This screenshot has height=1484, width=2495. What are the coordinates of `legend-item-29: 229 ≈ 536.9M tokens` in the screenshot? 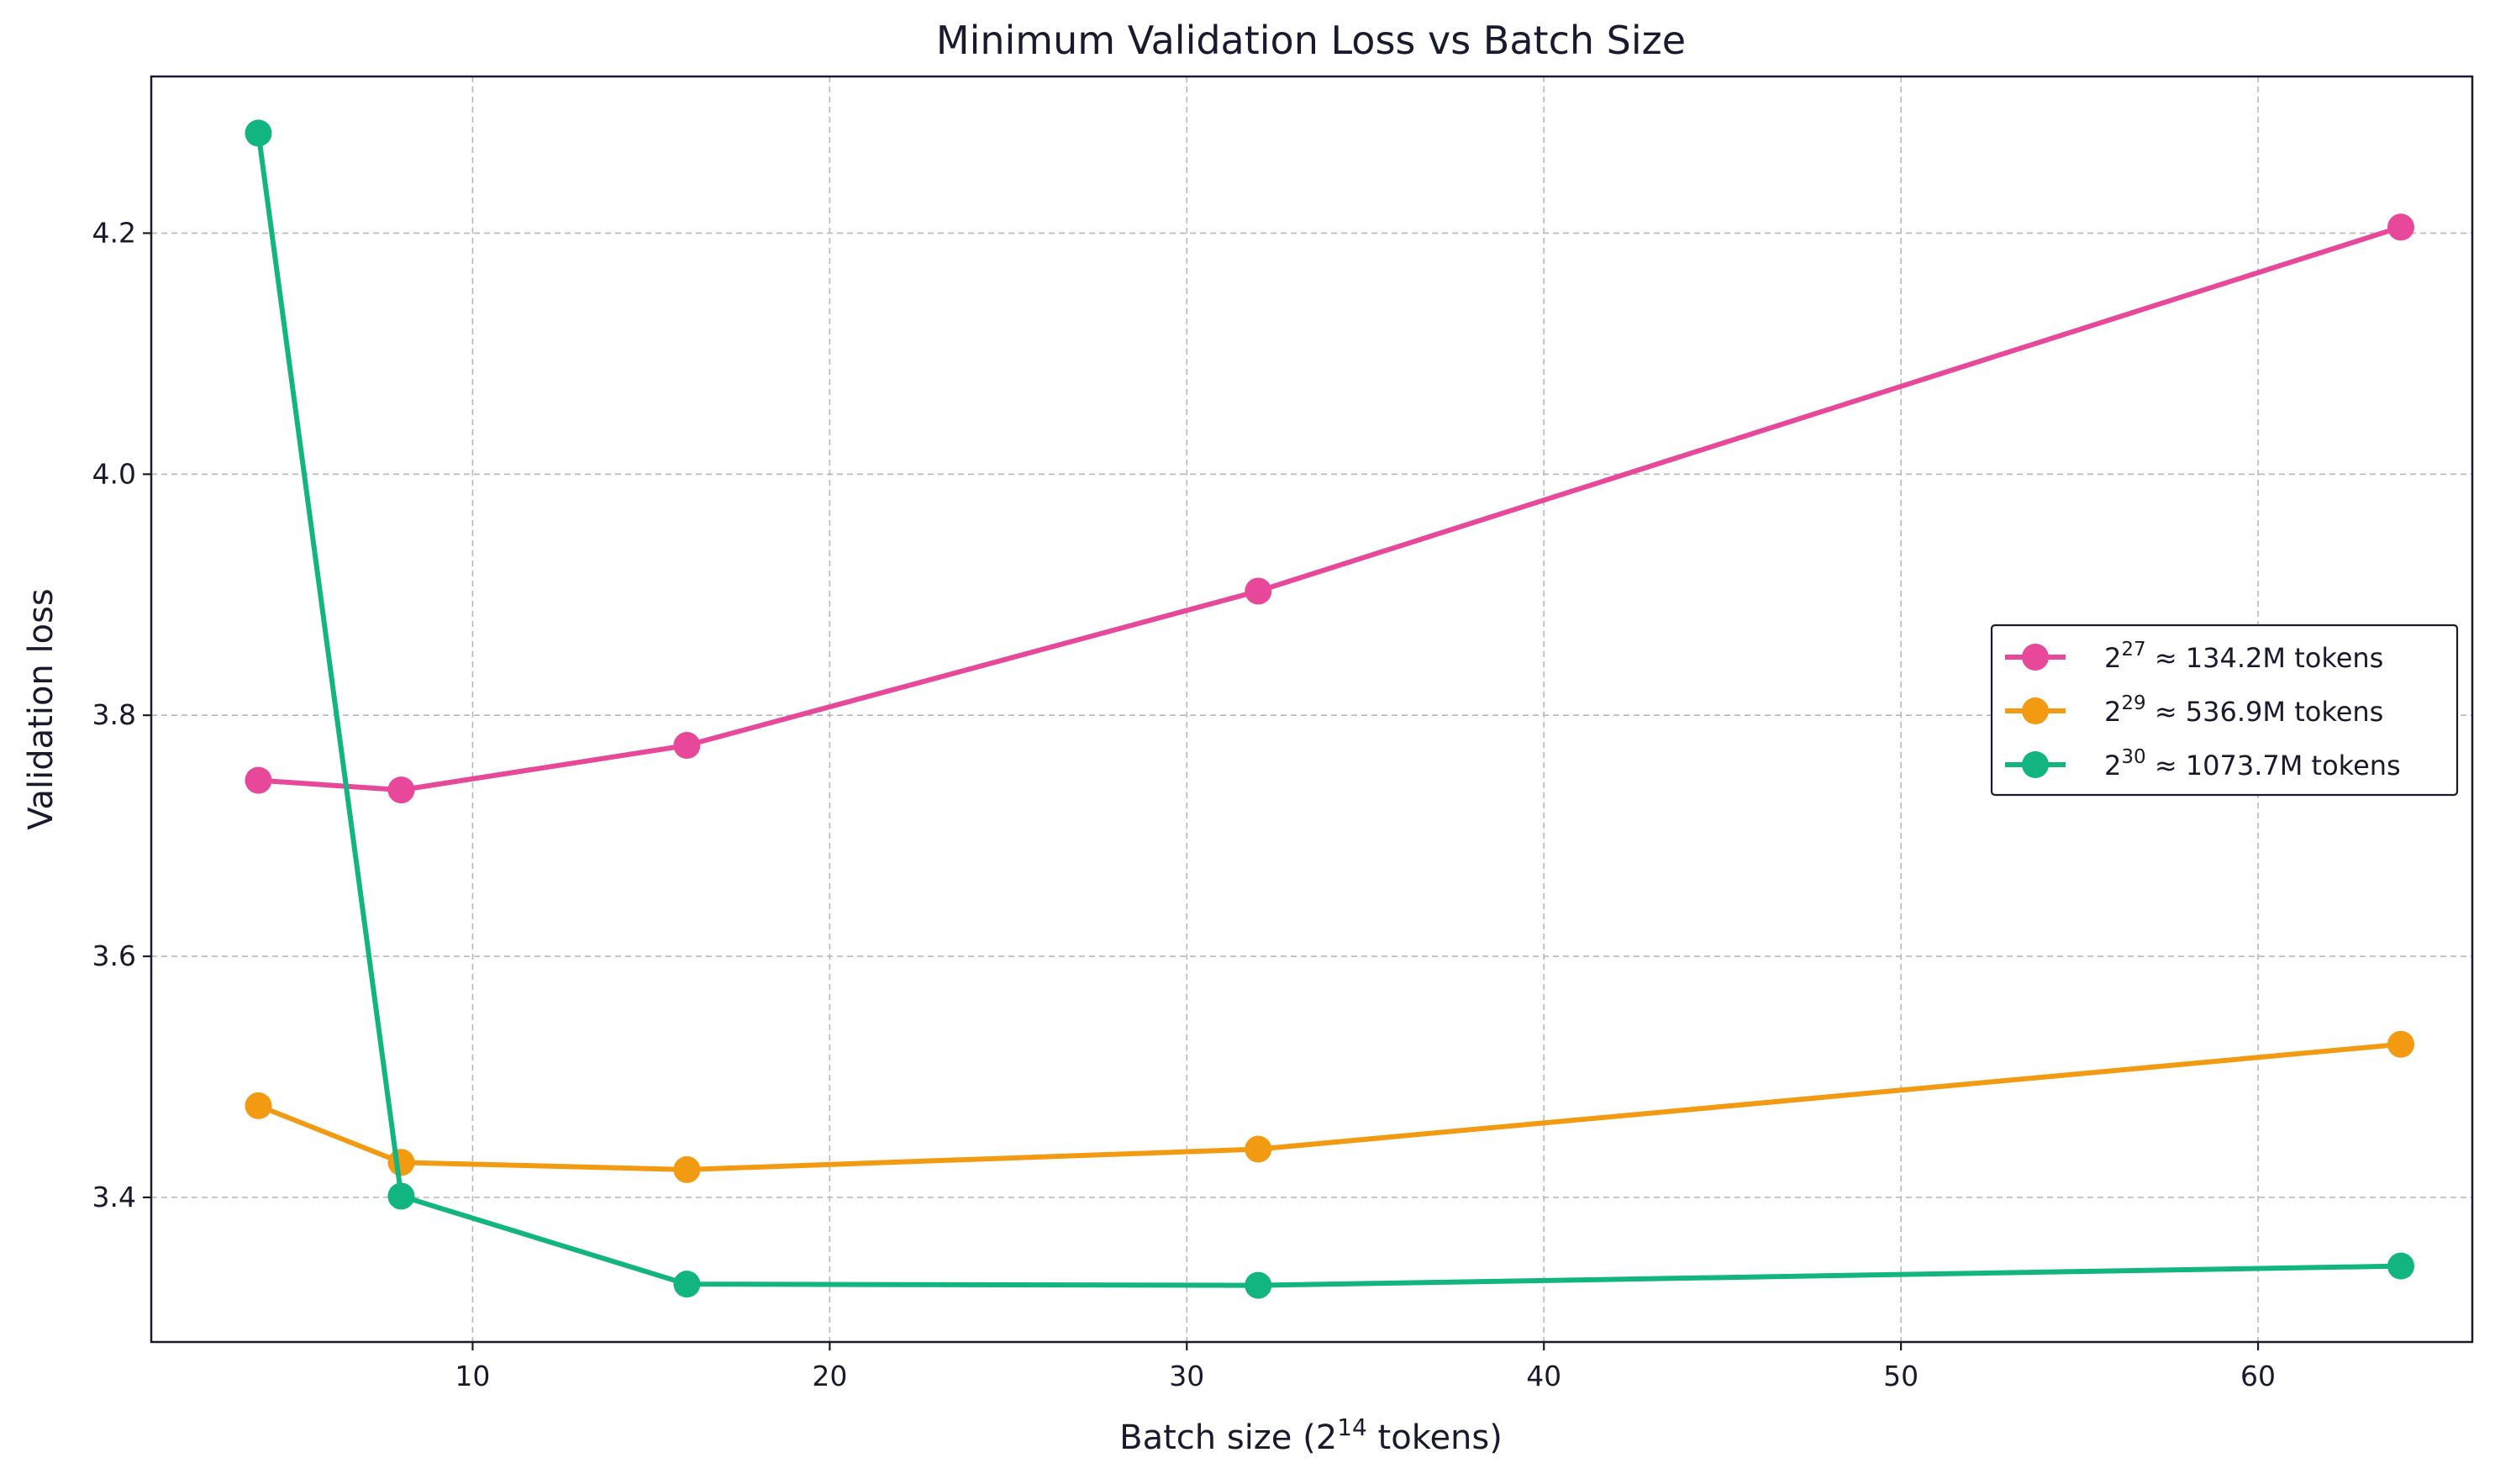 It's located at (2194, 710).